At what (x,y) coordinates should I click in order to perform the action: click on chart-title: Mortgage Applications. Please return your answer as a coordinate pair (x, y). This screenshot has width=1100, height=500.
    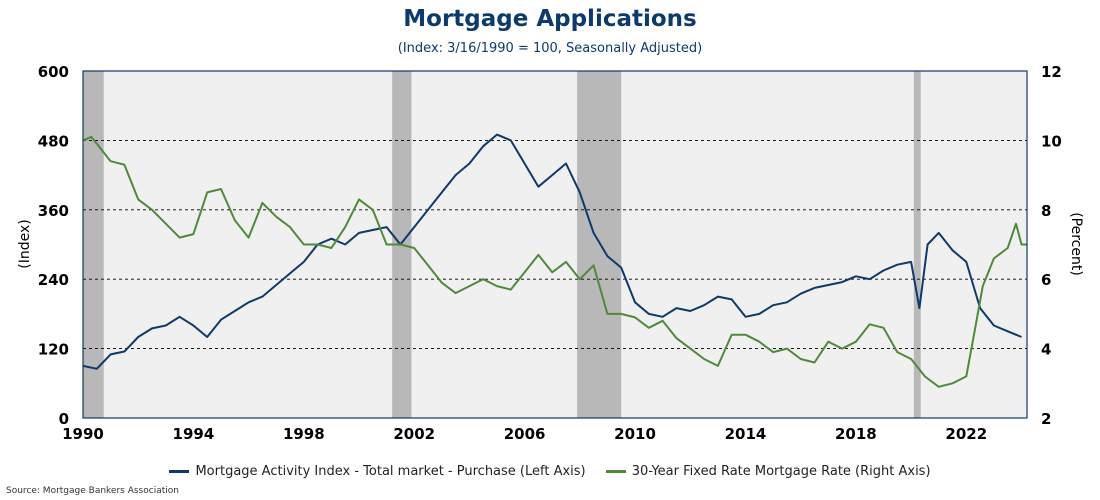
    Looking at the image, I should click on (550, 19).